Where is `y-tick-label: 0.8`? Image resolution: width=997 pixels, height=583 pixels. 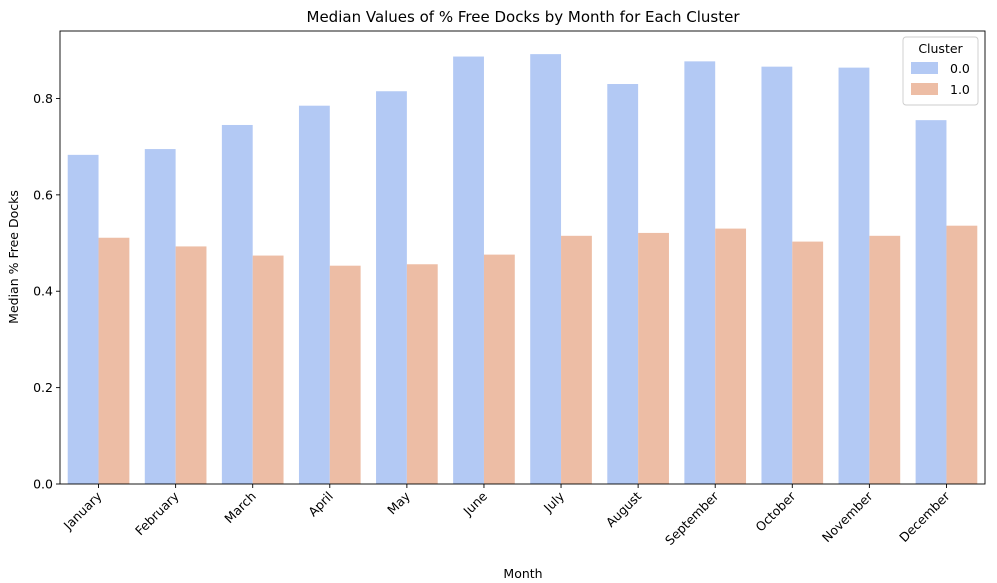
y-tick-label: 0.8 is located at coordinates (43, 98).